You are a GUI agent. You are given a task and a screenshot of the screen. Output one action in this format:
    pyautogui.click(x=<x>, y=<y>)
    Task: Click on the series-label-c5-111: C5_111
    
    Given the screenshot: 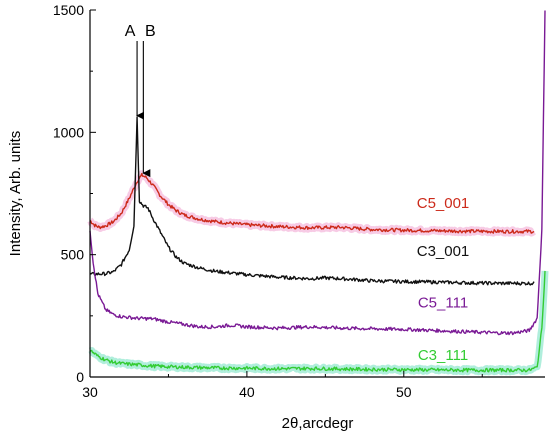 What is the action you would take?
    pyautogui.click(x=443, y=302)
    